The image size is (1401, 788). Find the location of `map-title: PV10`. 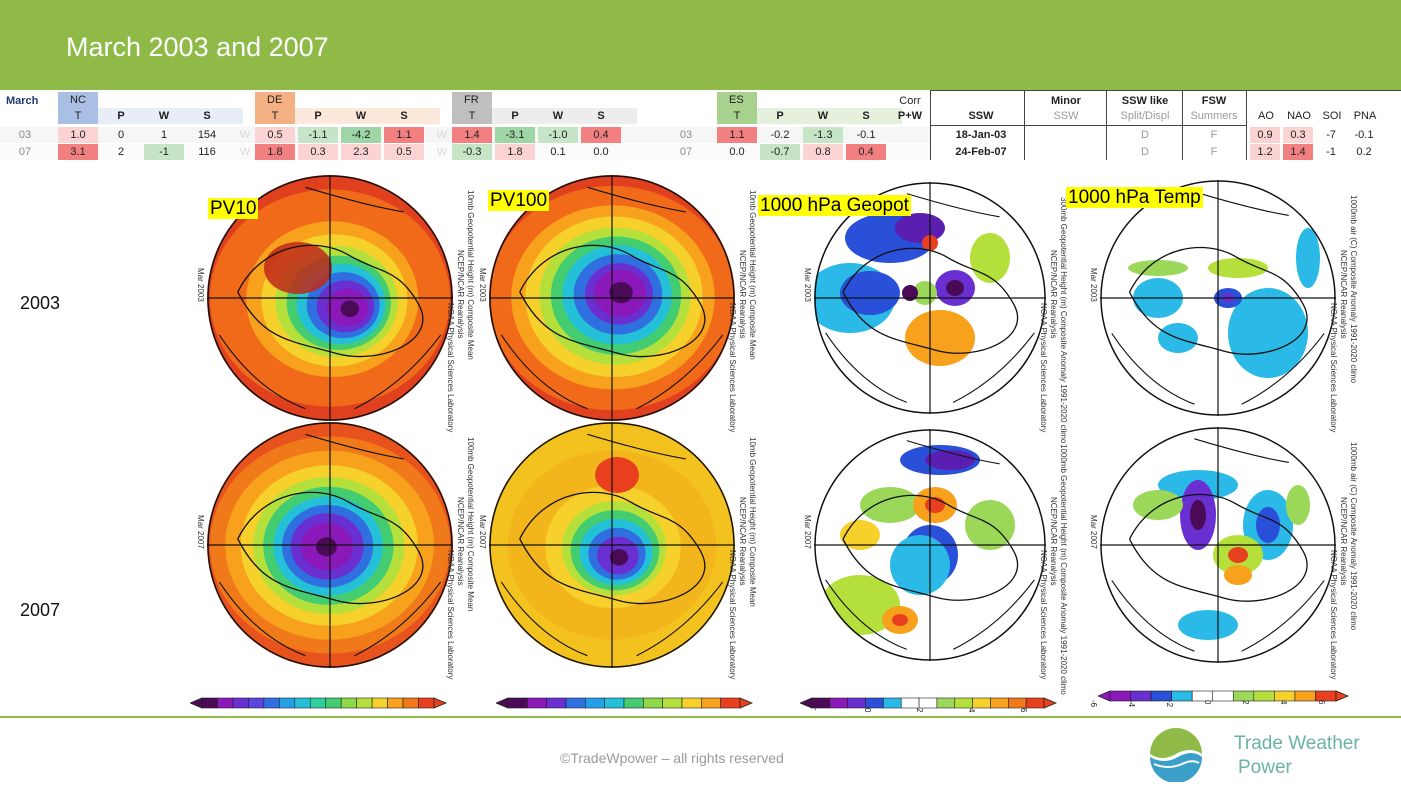

map-title: PV10 is located at coordinates (233, 208).